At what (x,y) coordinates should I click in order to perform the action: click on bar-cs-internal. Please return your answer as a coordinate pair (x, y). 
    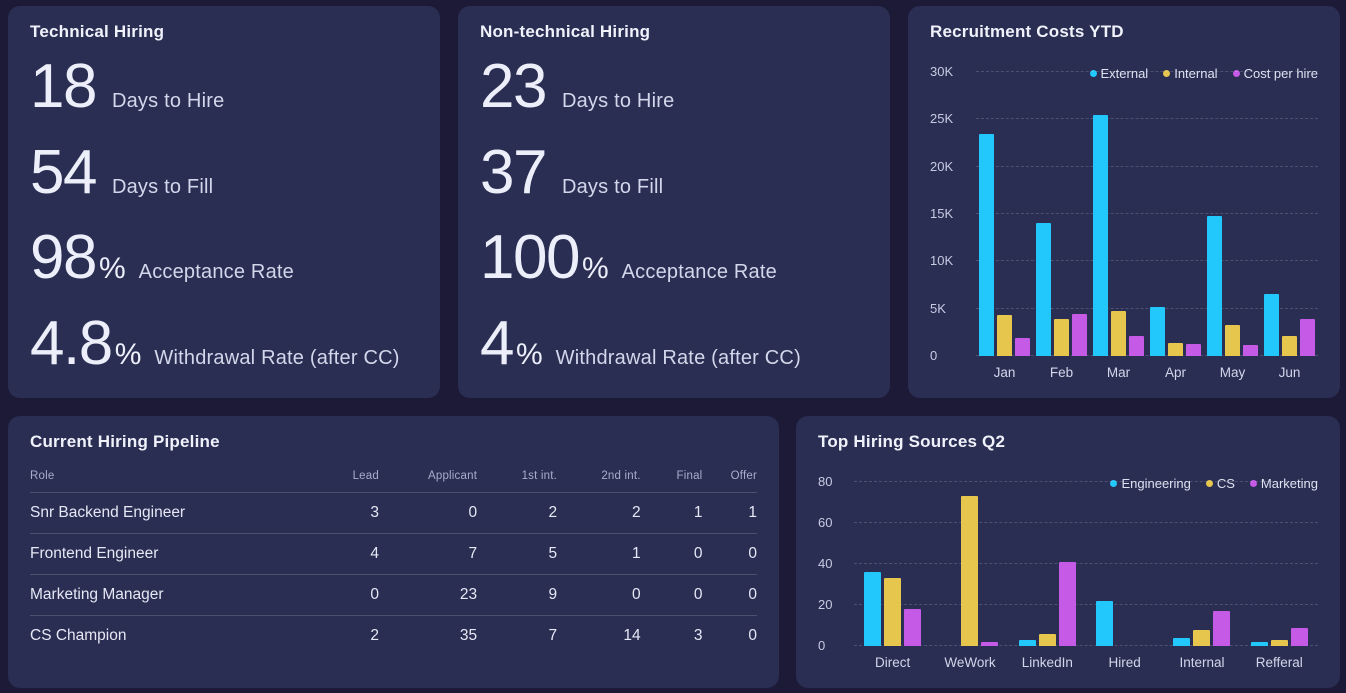
    Looking at the image, I should click on (1202, 637).